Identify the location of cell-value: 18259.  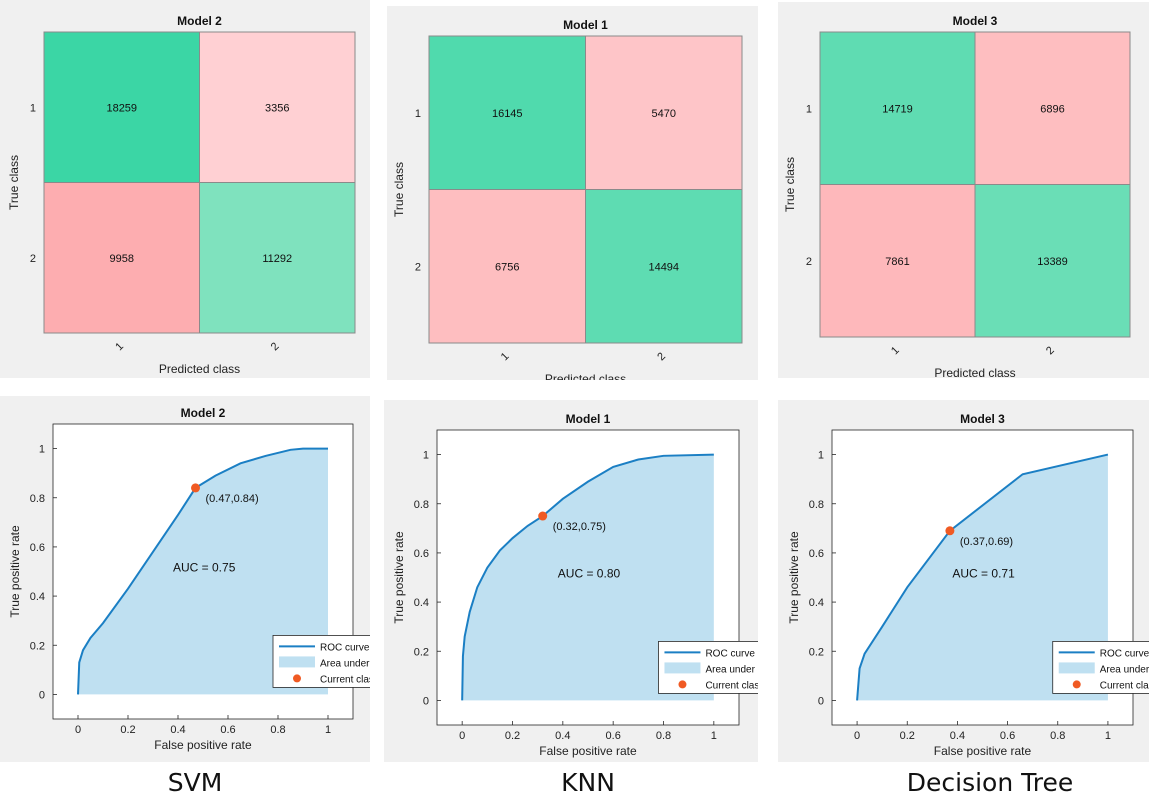
(121, 108).